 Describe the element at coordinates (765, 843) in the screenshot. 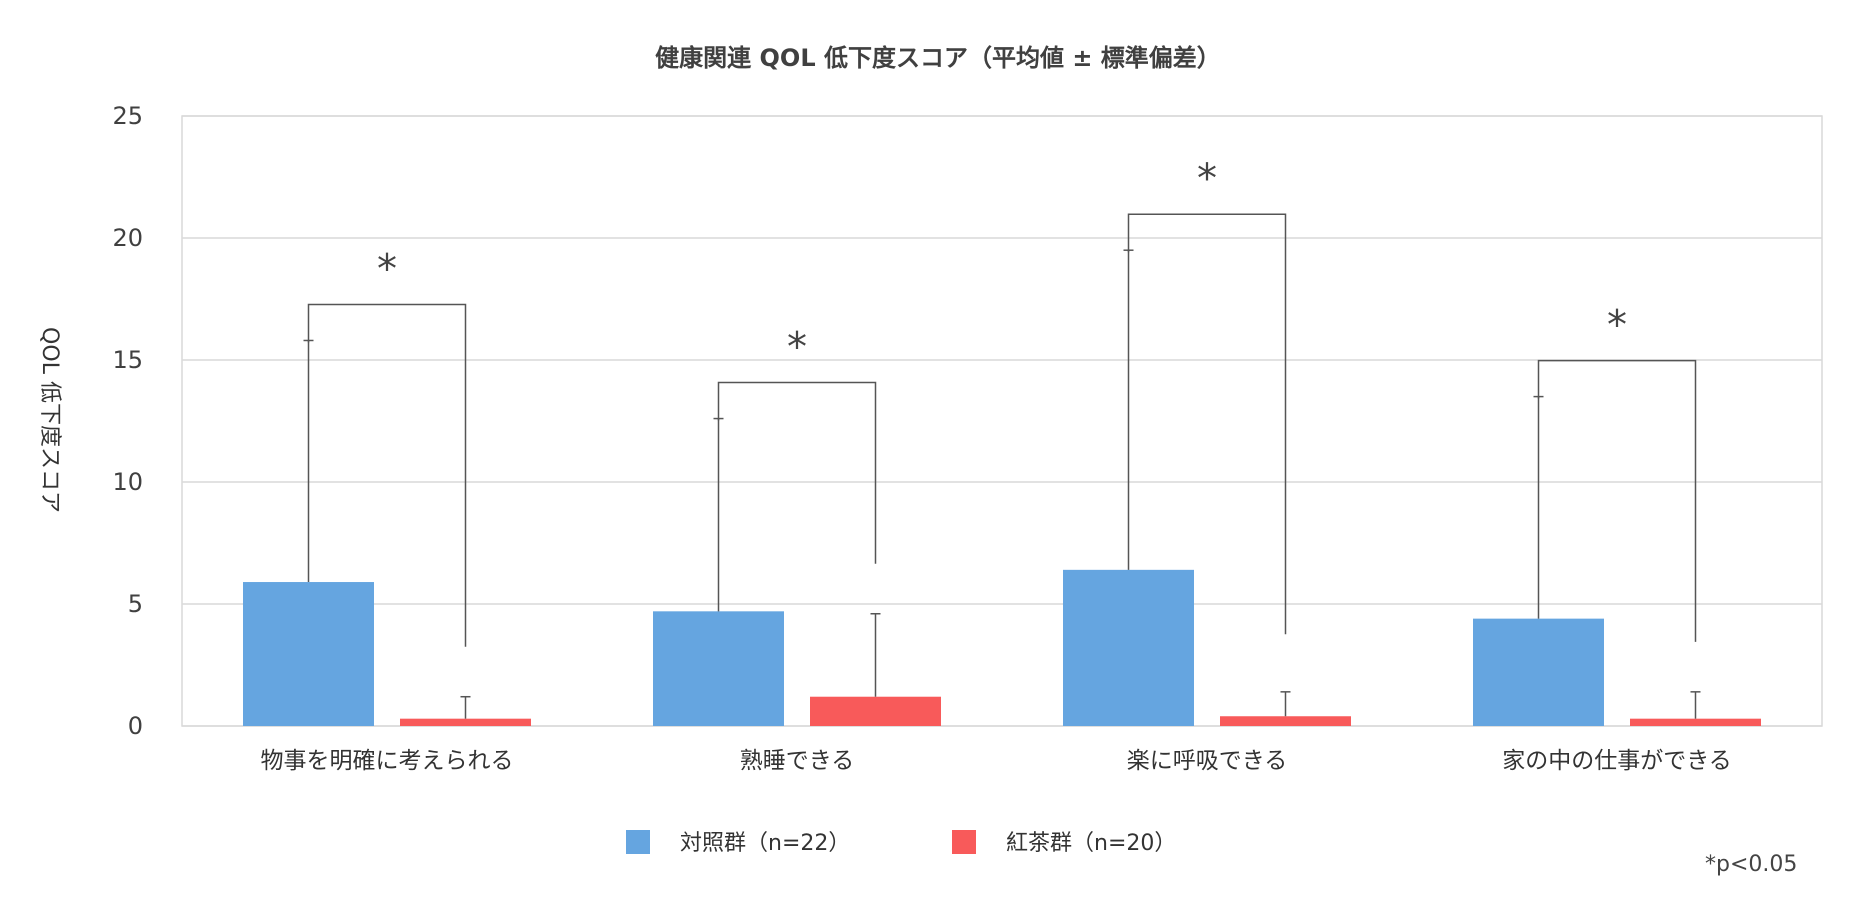

I see `legend-label-control: 対照群（n=22）` at that location.